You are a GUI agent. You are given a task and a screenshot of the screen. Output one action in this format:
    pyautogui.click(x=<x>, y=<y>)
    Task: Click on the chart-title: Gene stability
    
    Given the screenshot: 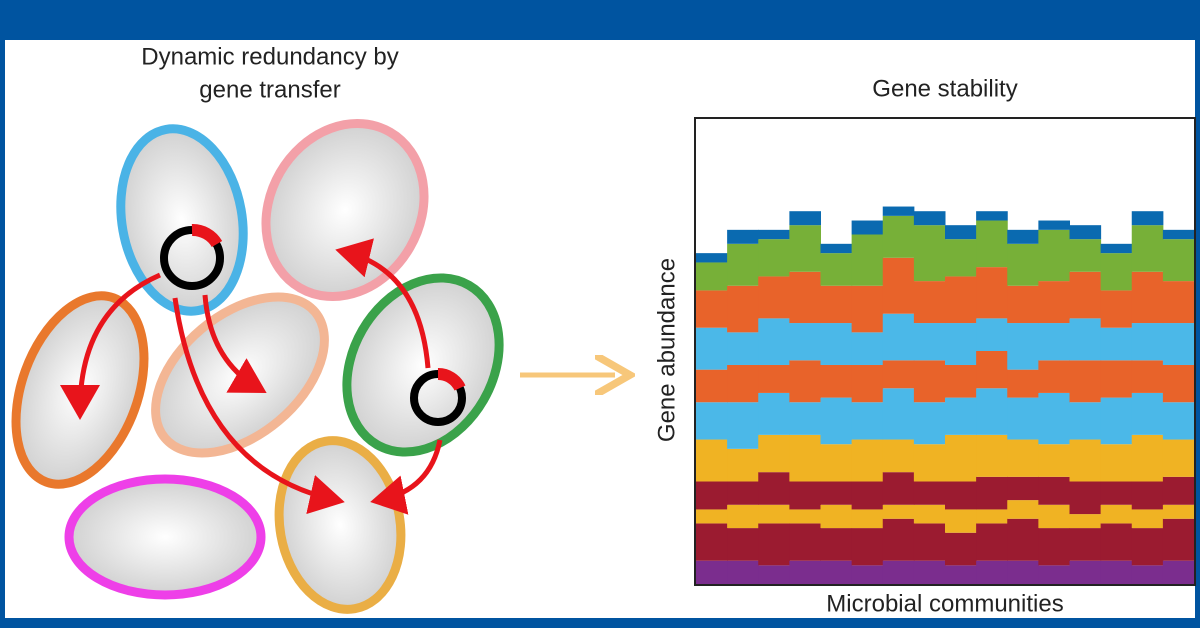 What is the action you would take?
    pyautogui.click(x=944, y=88)
    